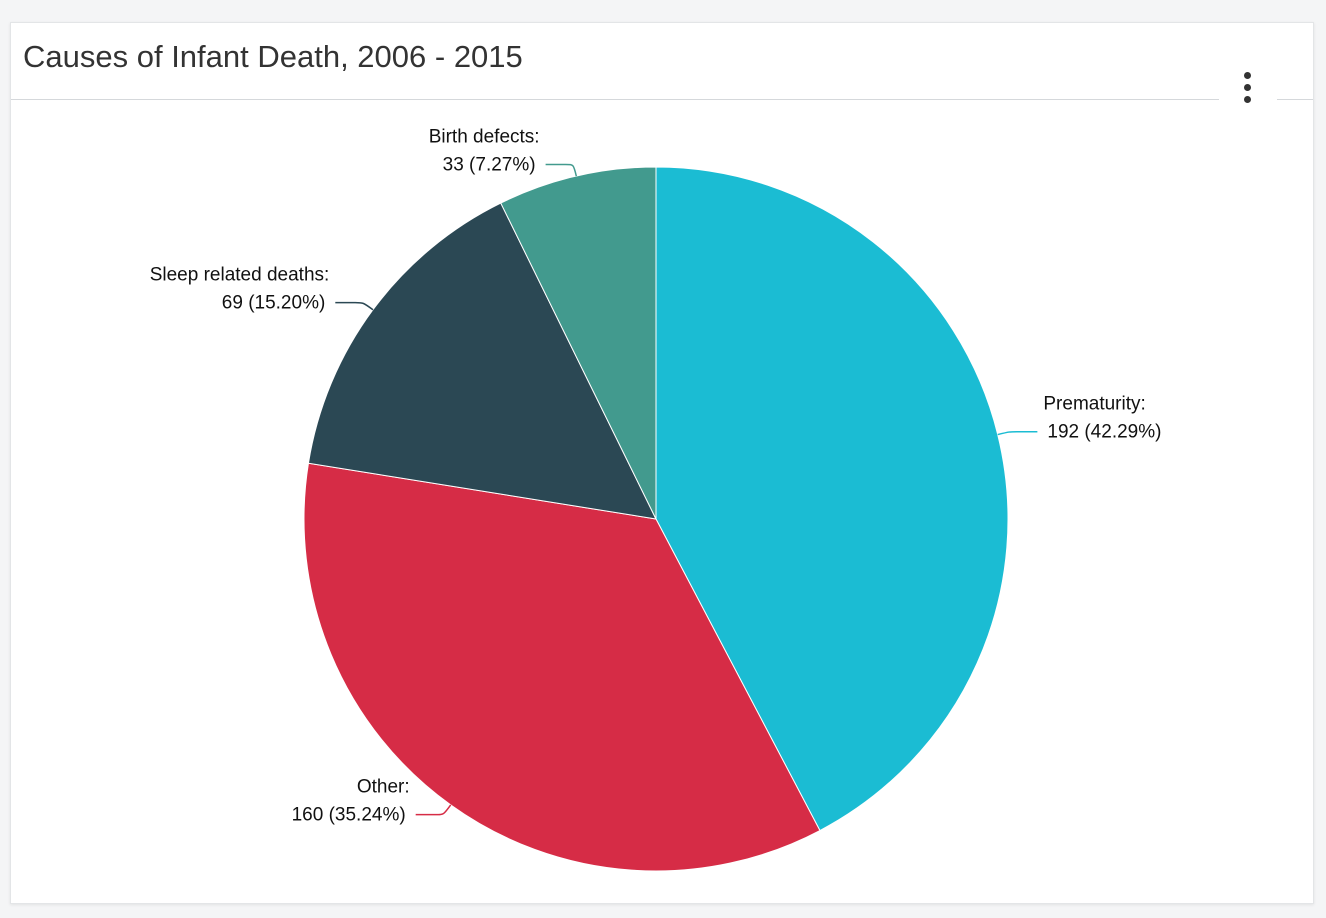  Describe the element at coordinates (561, 170) in the screenshot. I see `connector-birth-defects` at that location.